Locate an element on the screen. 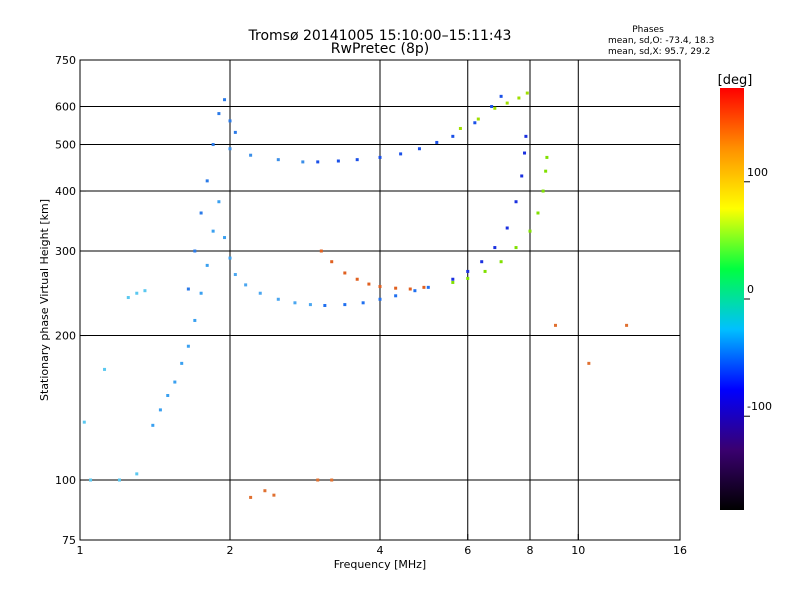 The image size is (800, 600). x-tick-label: 8 is located at coordinates (530, 550).